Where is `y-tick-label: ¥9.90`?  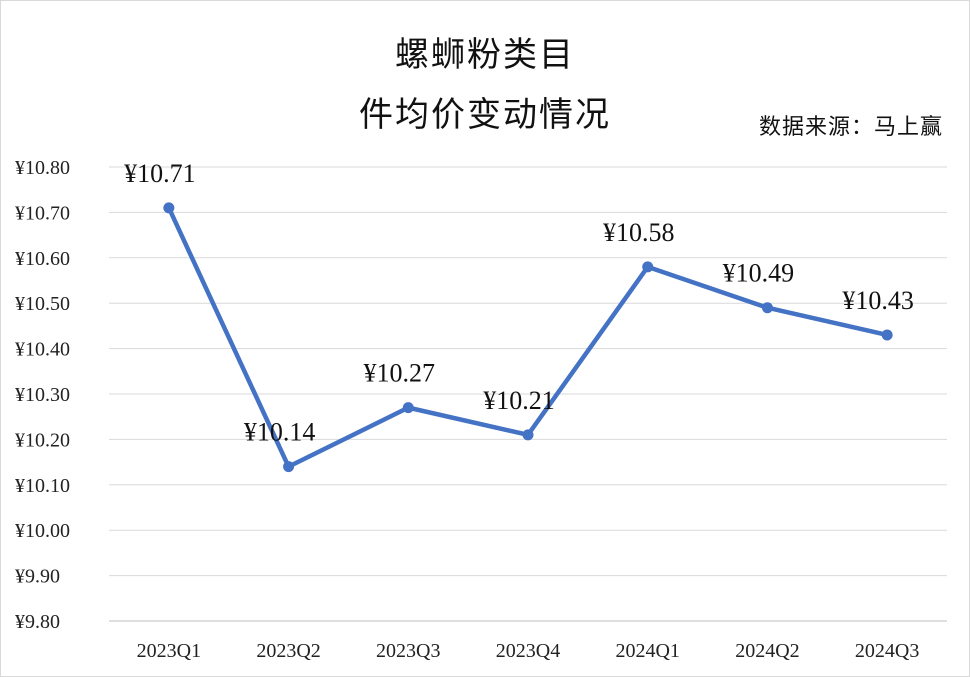
y-tick-label: ¥9.90 is located at coordinates (37, 577).